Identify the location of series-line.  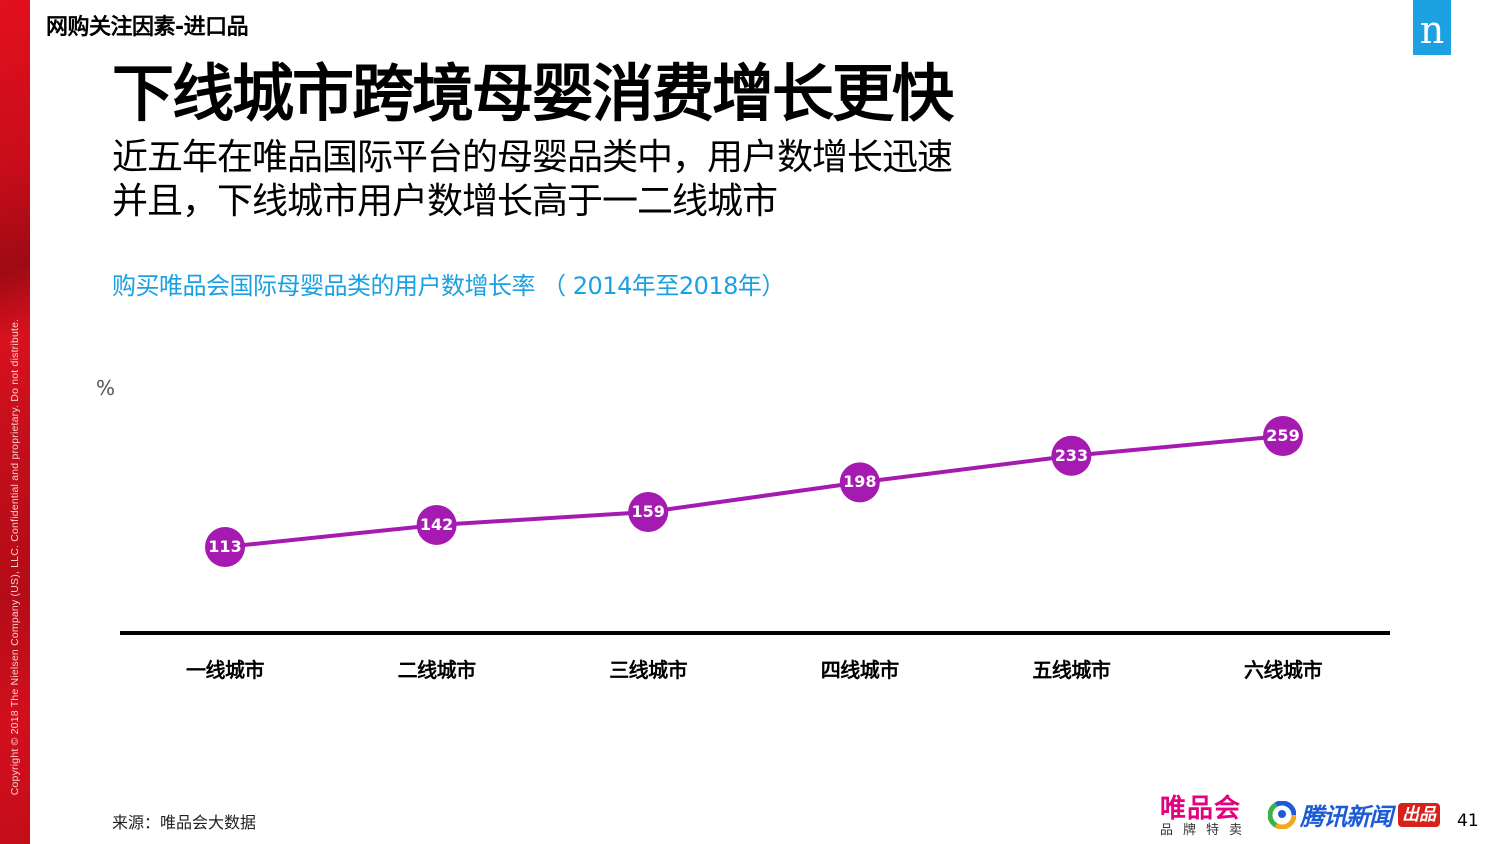
(754, 491).